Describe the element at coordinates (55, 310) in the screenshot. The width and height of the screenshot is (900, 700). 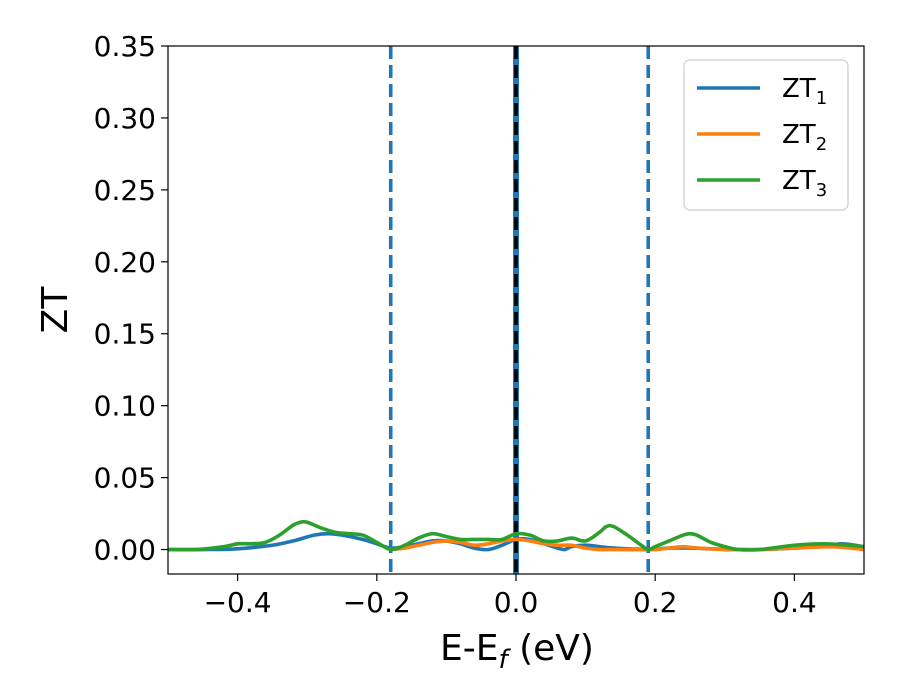
I see `y-axis-label: ZT` at that location.